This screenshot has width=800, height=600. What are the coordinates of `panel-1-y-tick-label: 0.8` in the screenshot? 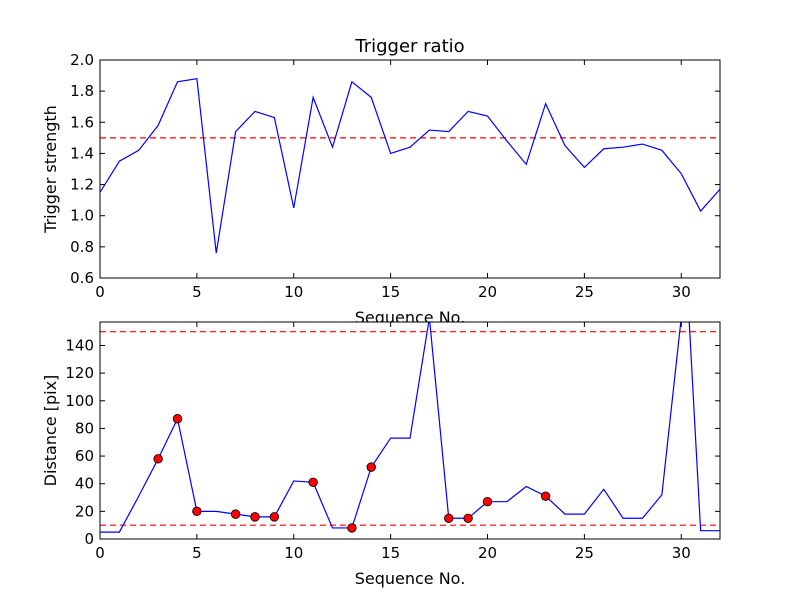 It's located at (82, 247).